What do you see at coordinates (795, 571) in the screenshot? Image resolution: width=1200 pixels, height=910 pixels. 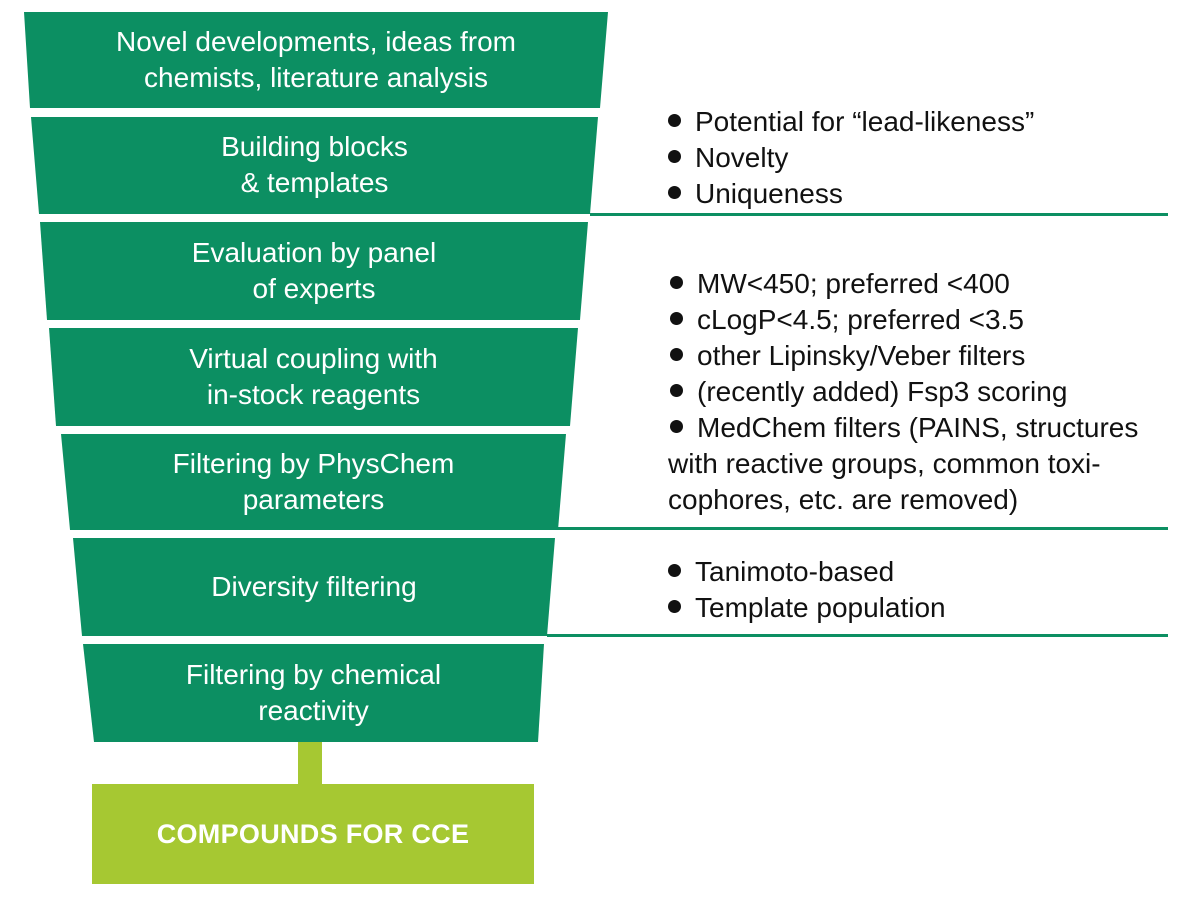 I see `note-text: Tanimoto-based` at bounding box center [795, 571].